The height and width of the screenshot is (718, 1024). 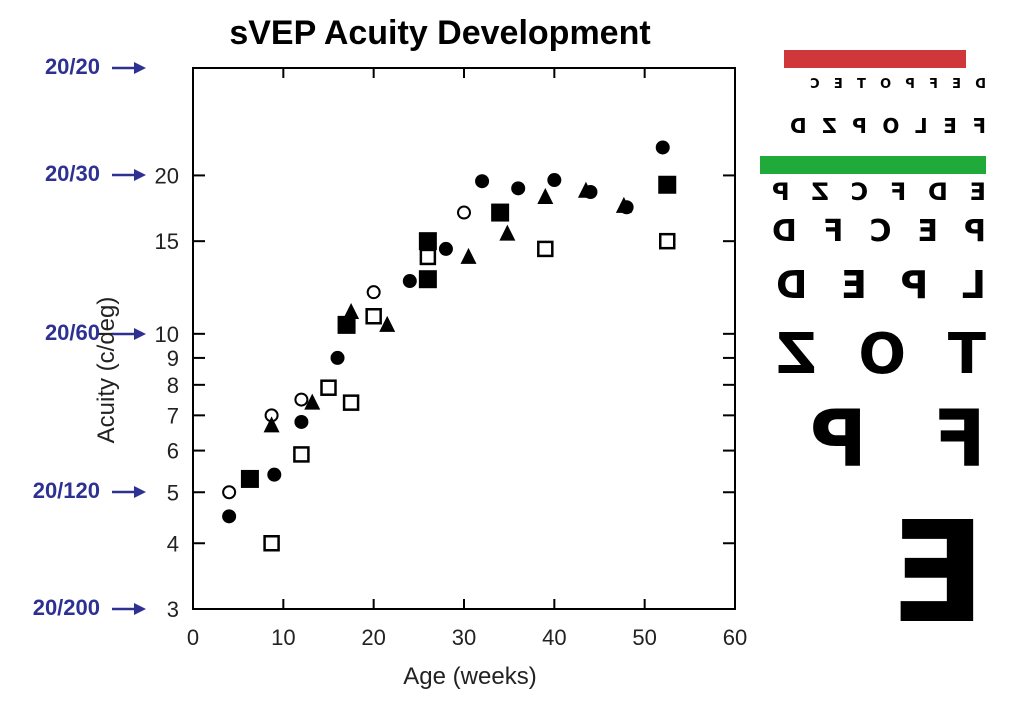 I want to click on y-tick-label: 6, so click(x=173, y=451).